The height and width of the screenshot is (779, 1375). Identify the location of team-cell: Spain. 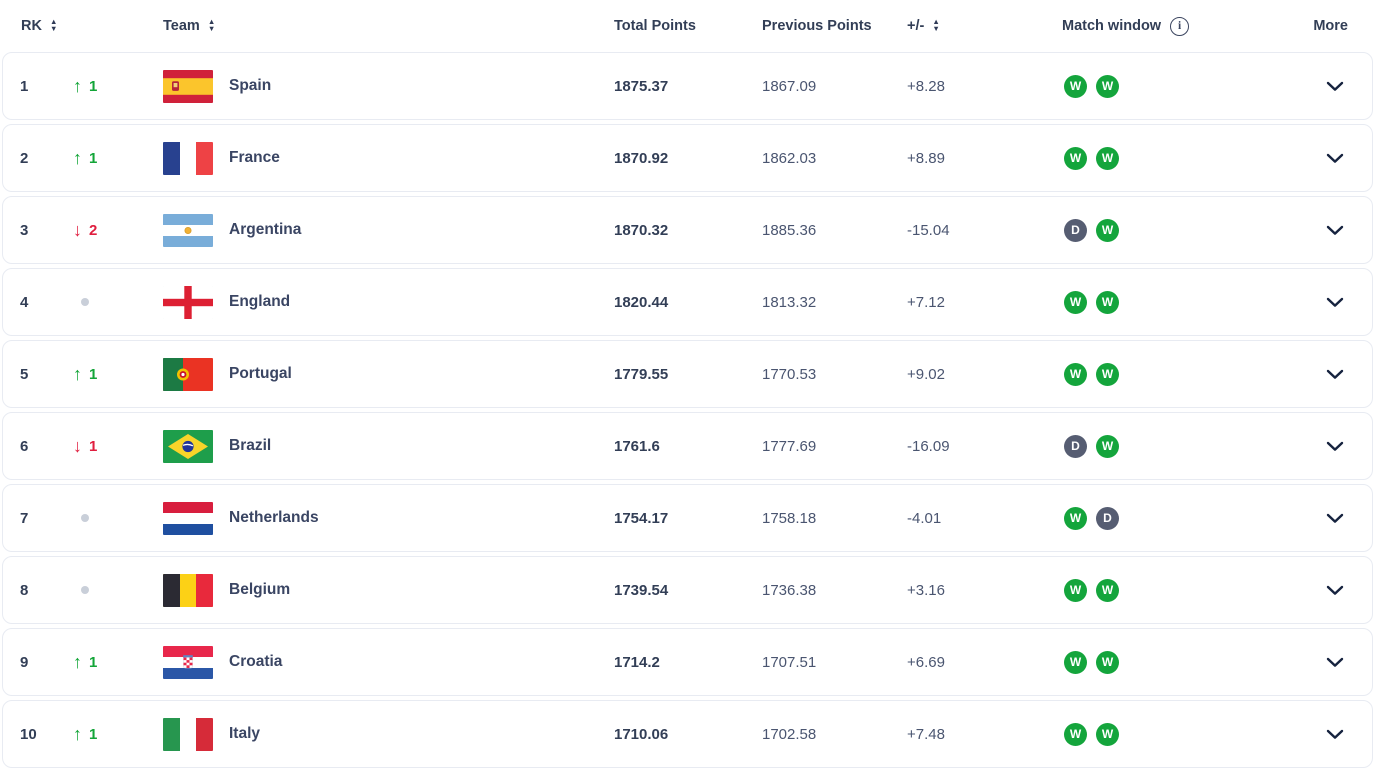
(388, 86).